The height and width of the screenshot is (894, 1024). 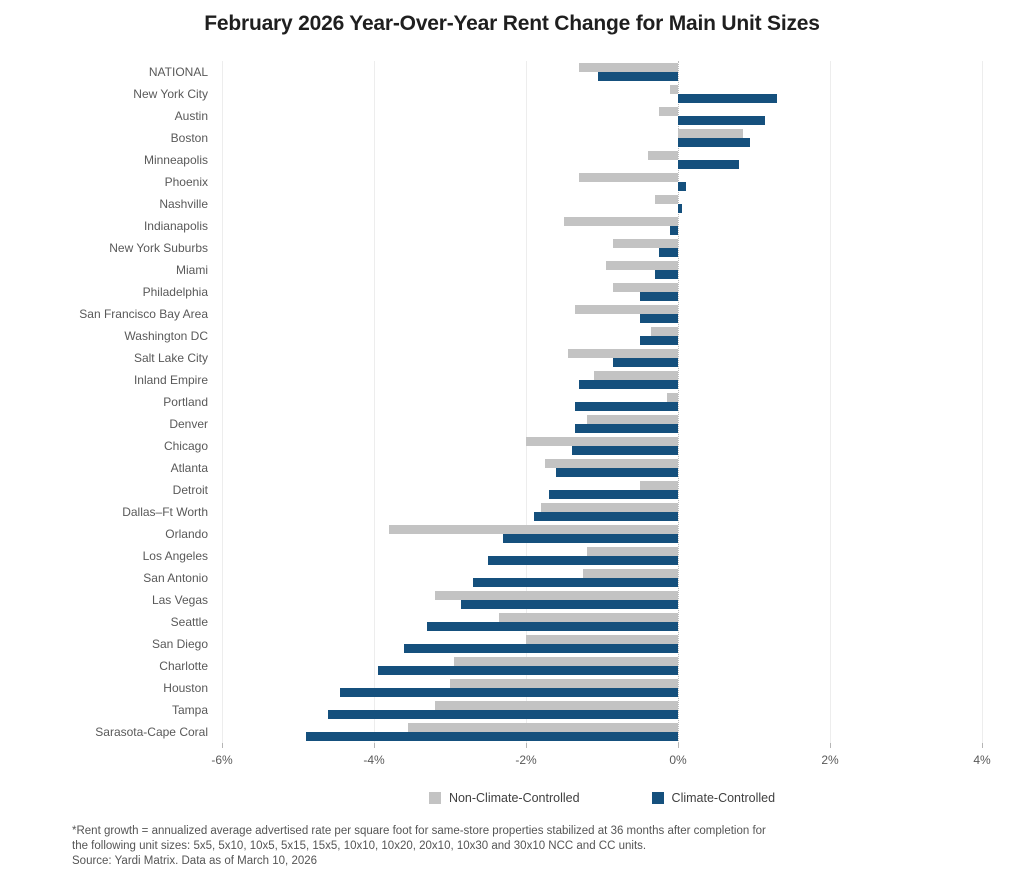 I want to click on category-label: Tampa, so click(x=189, y=710).